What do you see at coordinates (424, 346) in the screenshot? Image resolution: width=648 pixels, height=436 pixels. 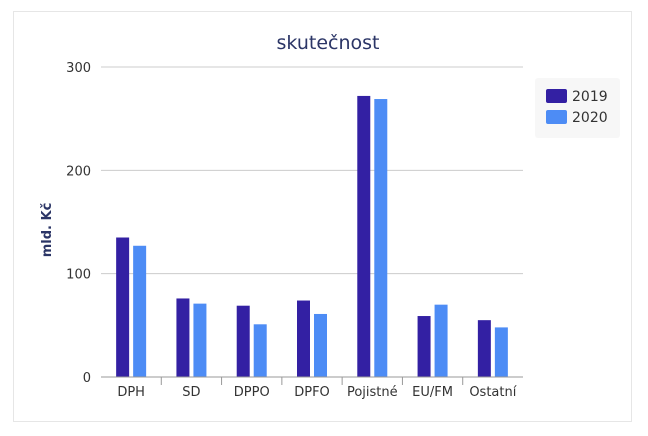 I see `bar-2019-EU/FM` at bounding box center [424, 346].